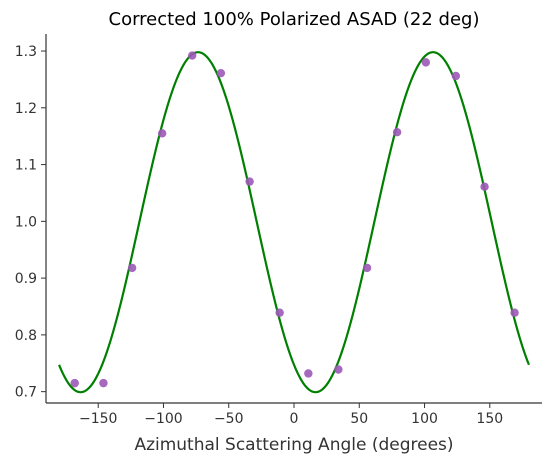 The height and width of the screenshot is (465, 552). Describe the element at coordinates (26, 336) in the screenshot. I see `y-tick-label: 0.8` at that location.